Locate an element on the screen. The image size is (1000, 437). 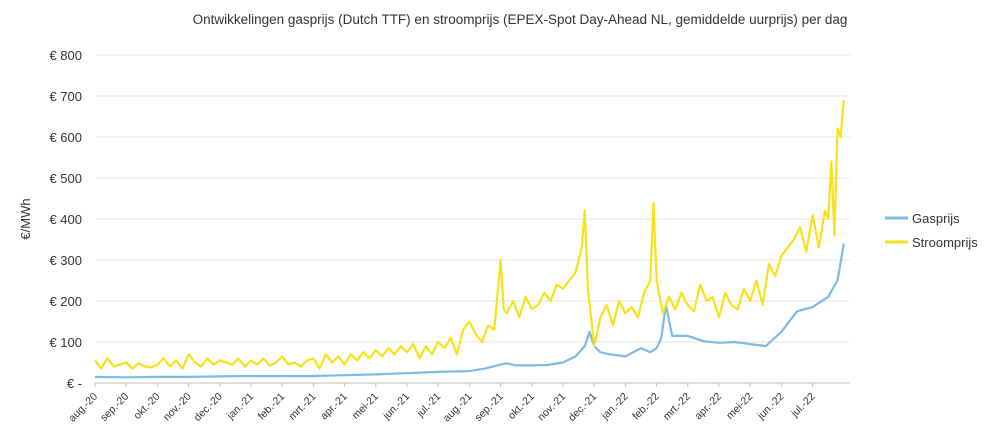
y-axis-label: €/MWh is located at coordinates (25, 218).